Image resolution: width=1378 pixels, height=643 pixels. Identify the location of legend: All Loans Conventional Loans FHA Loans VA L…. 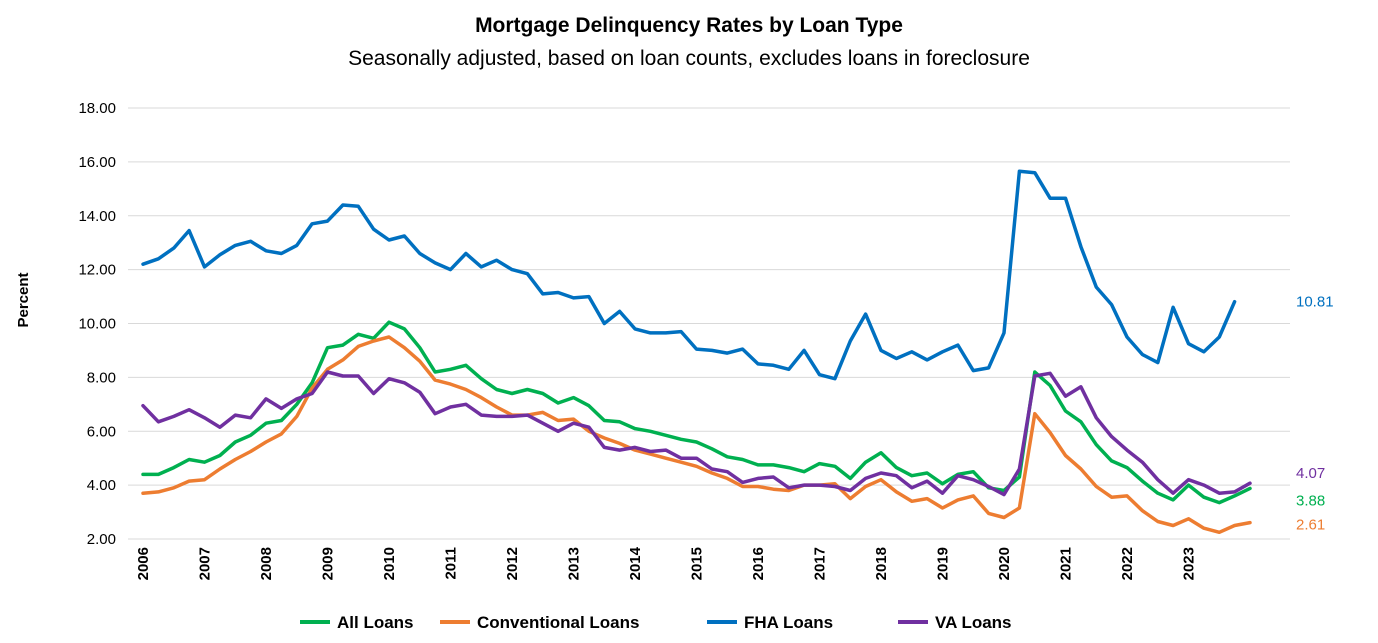
(656, 622).